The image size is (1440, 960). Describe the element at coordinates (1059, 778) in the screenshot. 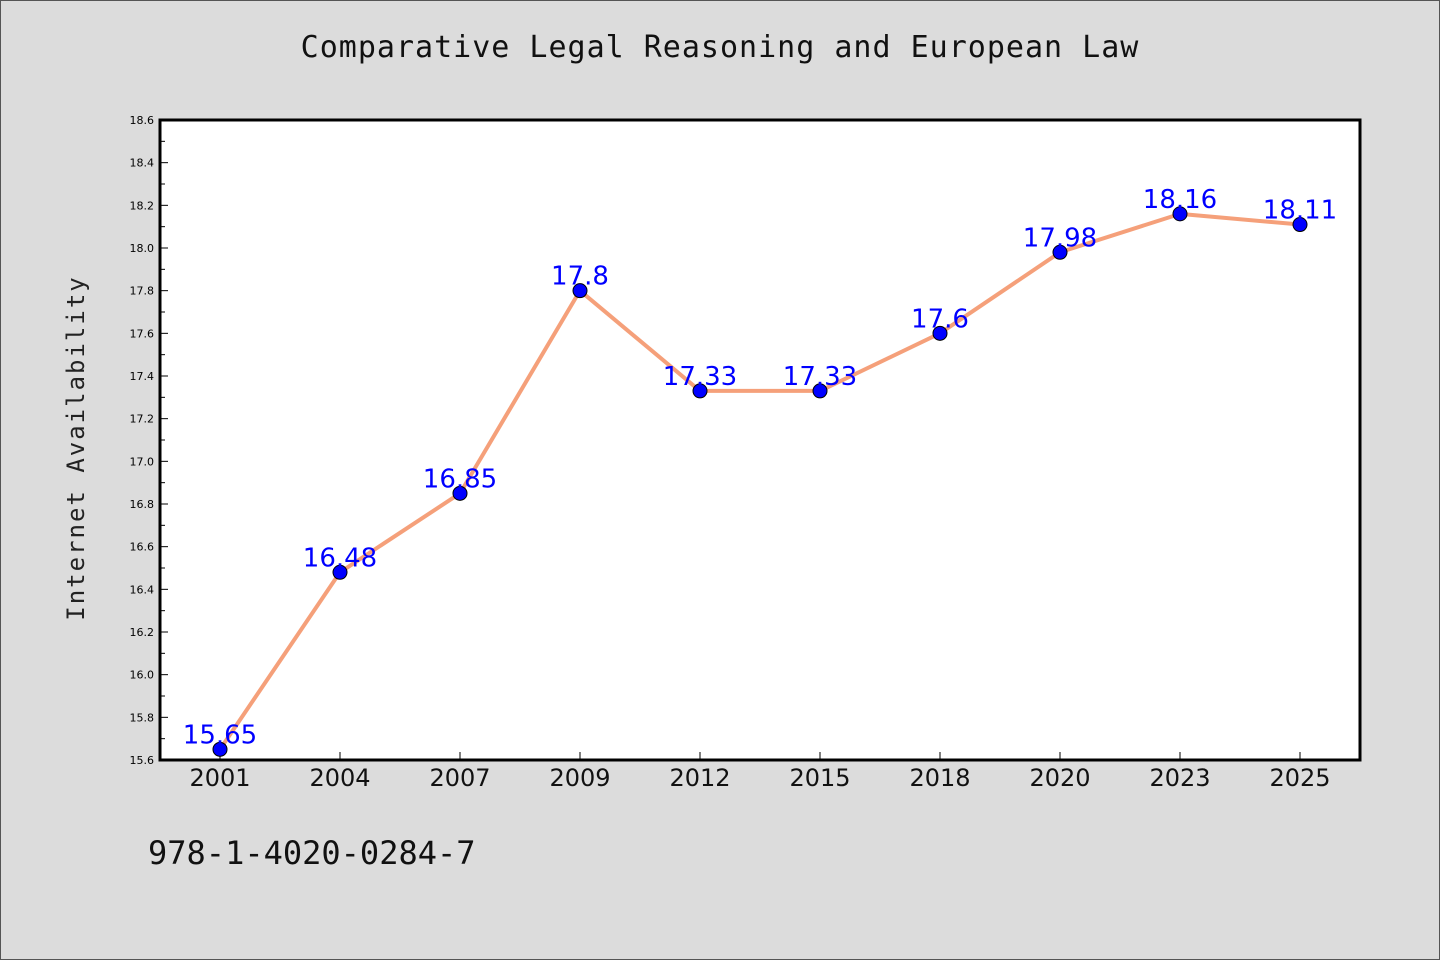

I see `x-tick-label: 2020` at that location.